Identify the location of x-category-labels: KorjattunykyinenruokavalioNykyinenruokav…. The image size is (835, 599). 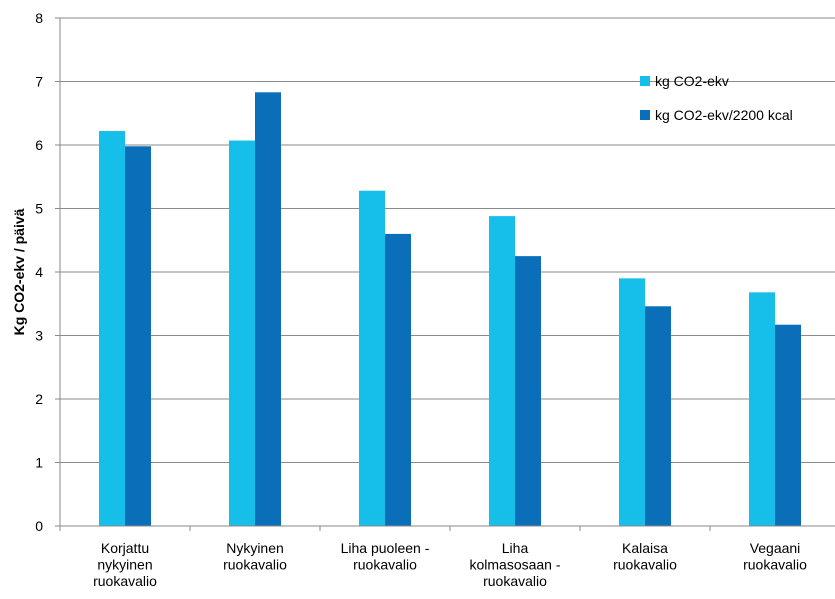
(433, 557).